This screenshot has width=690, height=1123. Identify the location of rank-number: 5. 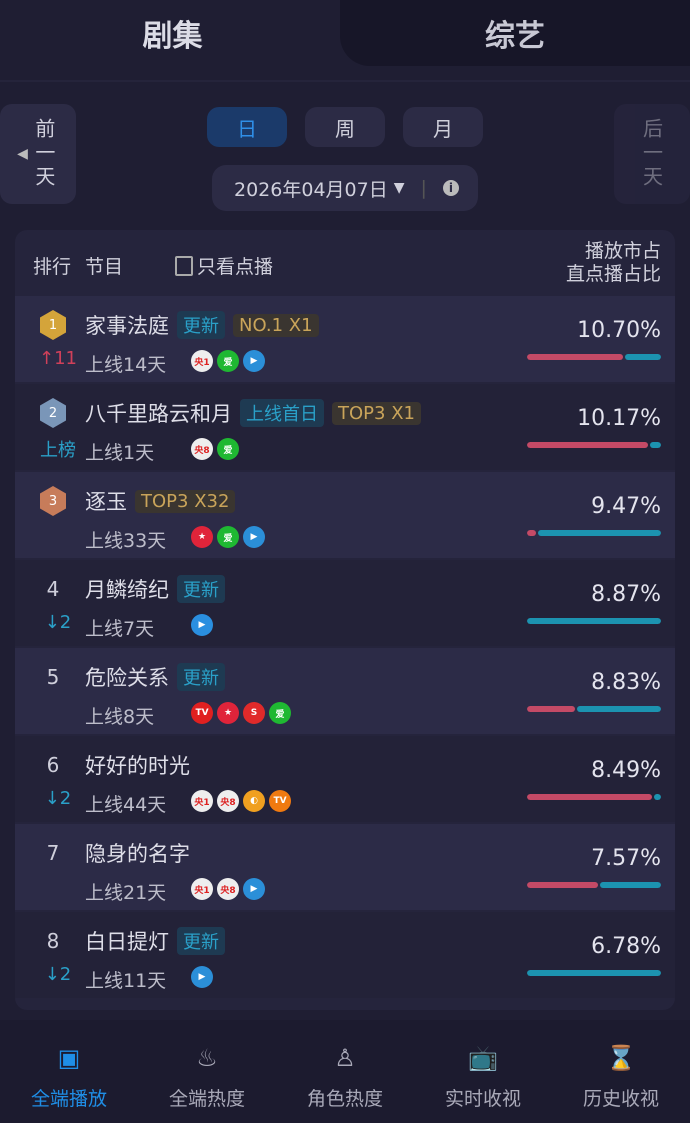
(53, 677).